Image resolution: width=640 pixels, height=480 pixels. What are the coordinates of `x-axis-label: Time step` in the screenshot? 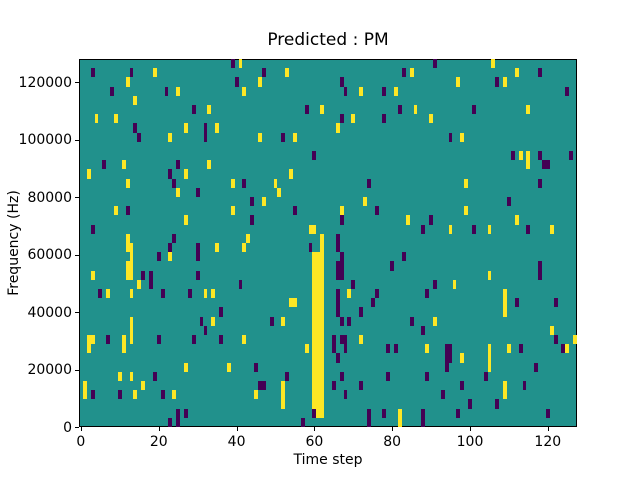 It's located at (328, 460).